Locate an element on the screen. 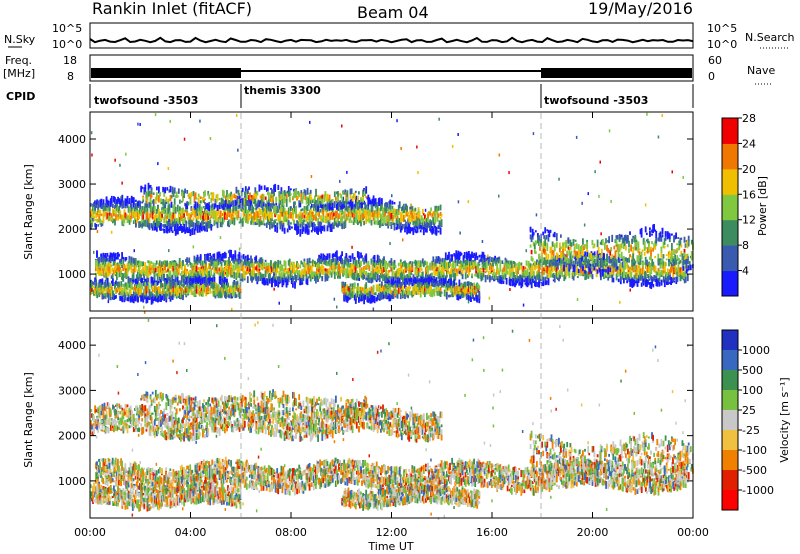 The height and width of the screenshot is (554, 800). power-echo-1924 is located at coordinates (183, 263).